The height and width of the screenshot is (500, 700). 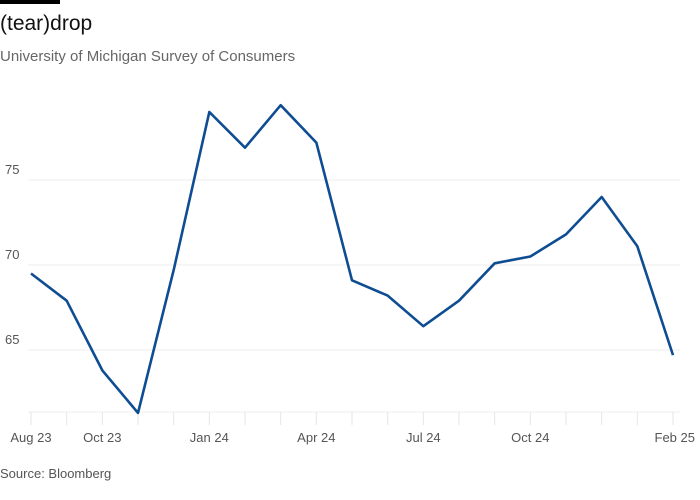 What do you see at coordinates (12, 254) in the screenshot?
I see `y-tick-label: 70` at bounding box center [12, 254].